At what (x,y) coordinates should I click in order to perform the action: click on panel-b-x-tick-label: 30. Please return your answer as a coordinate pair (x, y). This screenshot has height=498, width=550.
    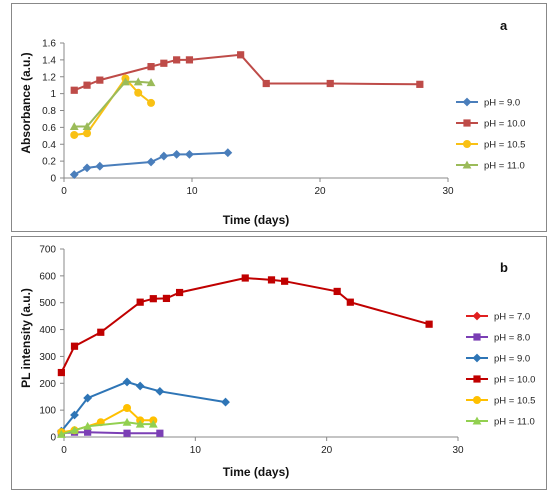
    Looking at the image, I should click on (458, 450).